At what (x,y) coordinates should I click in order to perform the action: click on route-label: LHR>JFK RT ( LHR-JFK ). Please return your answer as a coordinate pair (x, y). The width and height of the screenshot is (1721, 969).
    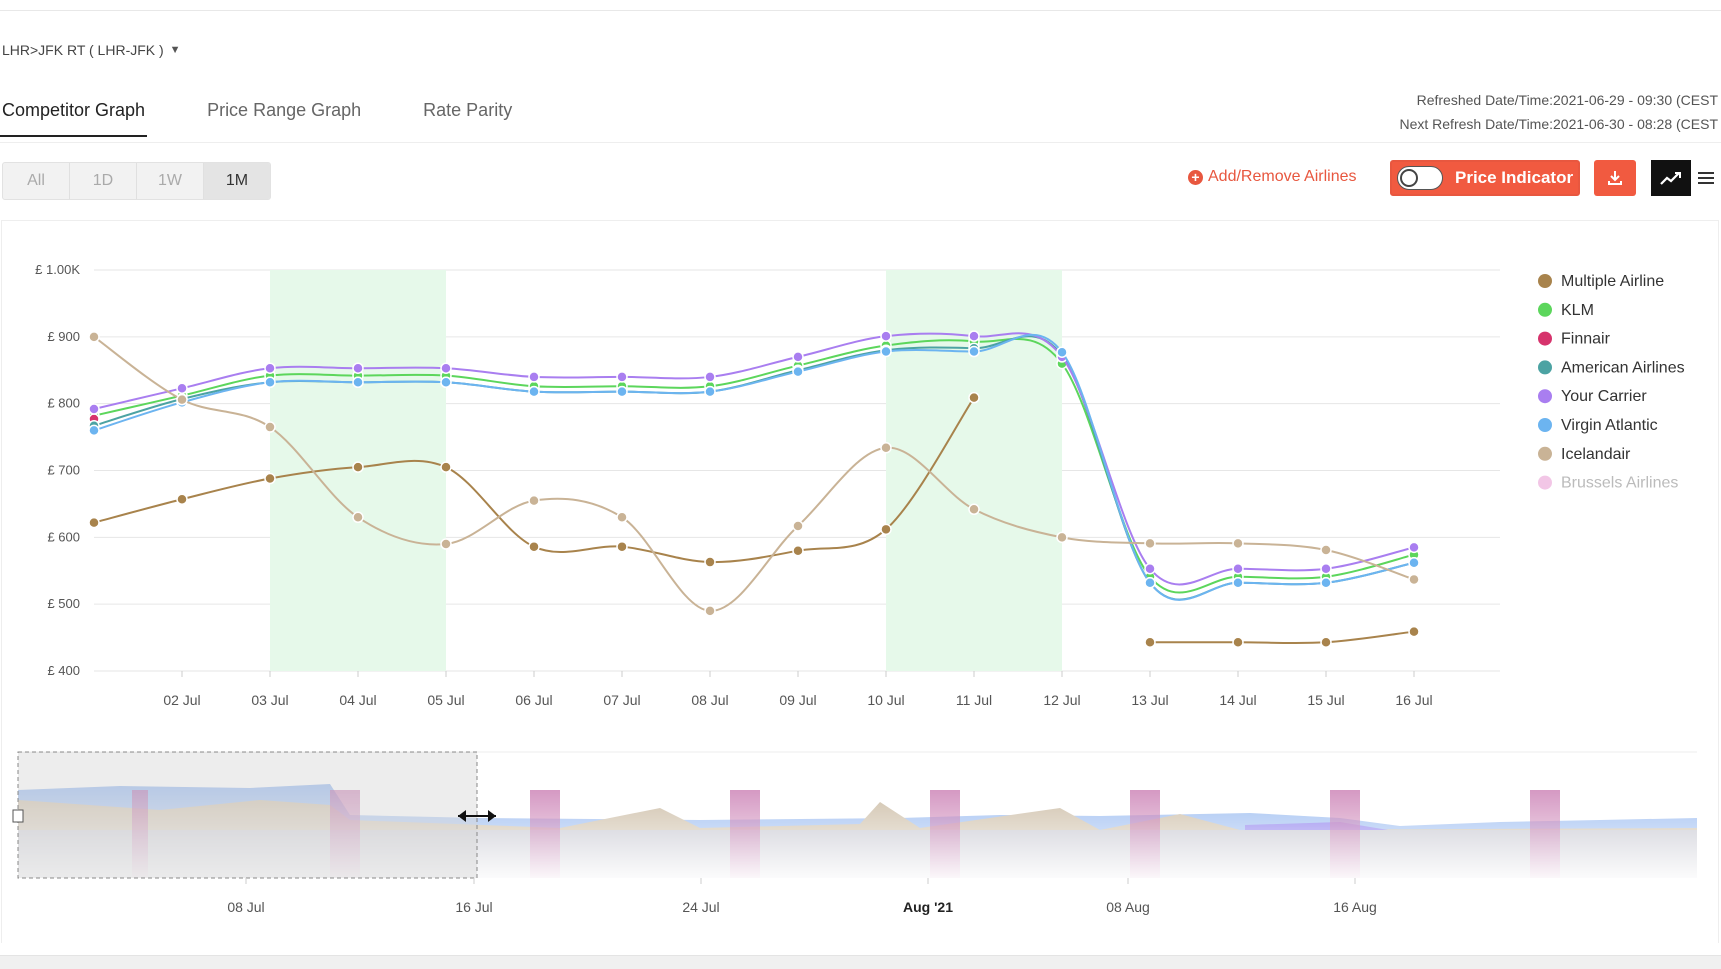
    Looking at the image, I should click on (83, 50).